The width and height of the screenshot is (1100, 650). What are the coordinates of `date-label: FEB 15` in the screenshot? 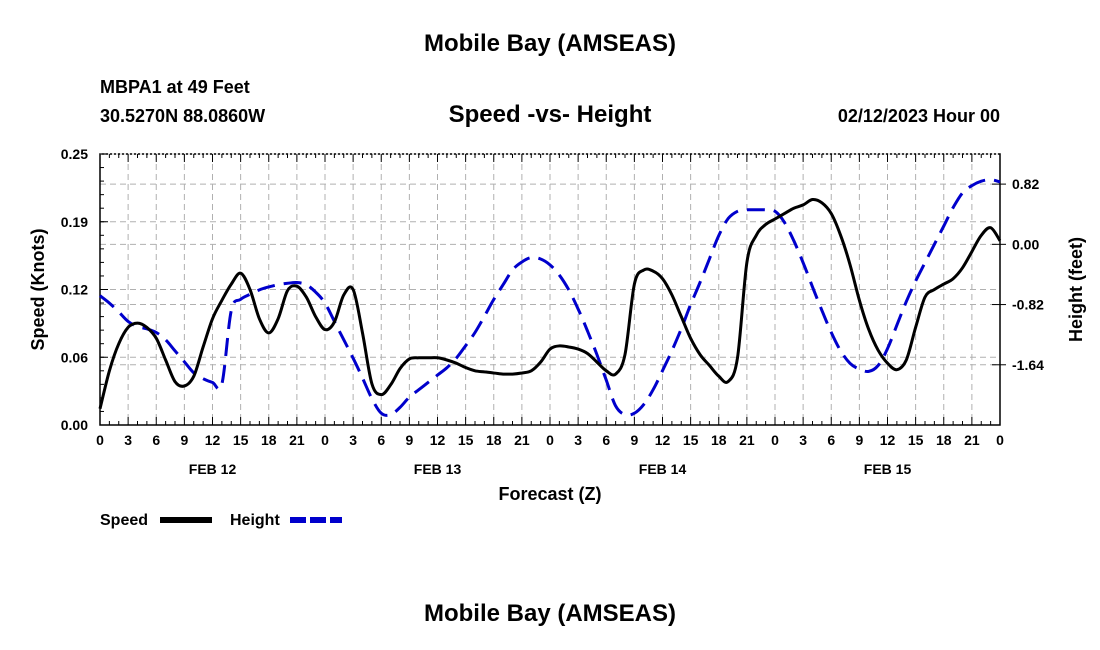 It's located at (888, 469).